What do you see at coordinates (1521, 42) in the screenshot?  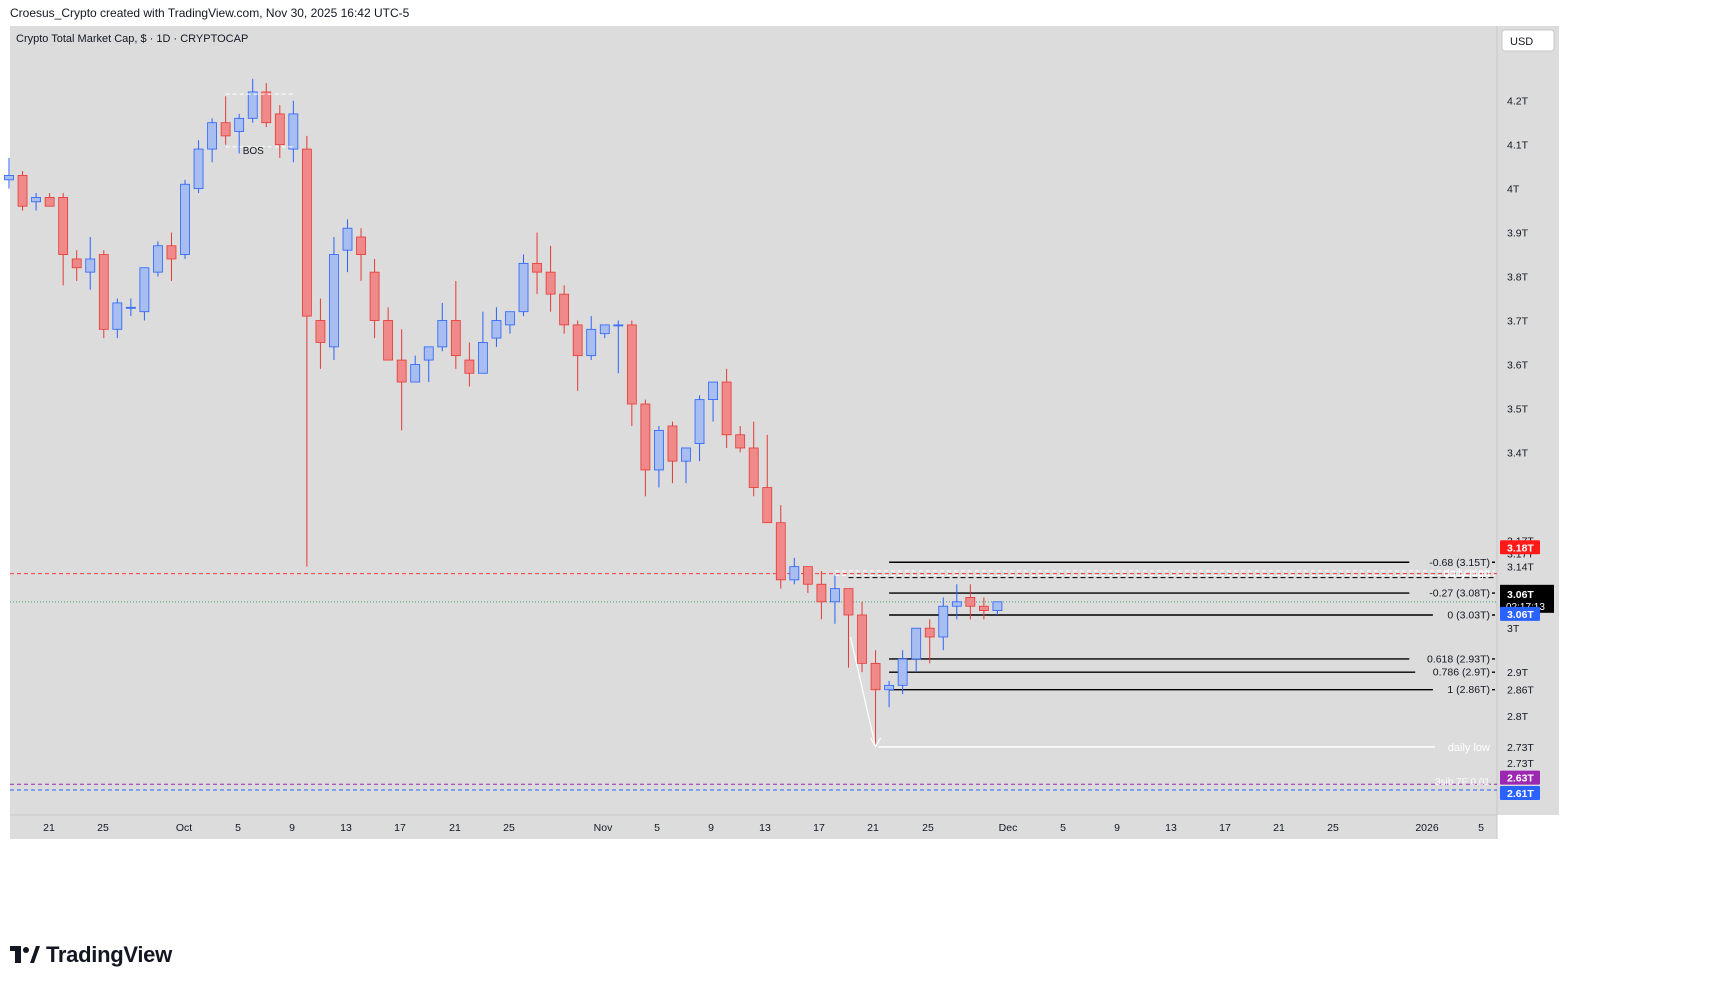 I see `currency-label: USD` at bounding box center [1521, 42].